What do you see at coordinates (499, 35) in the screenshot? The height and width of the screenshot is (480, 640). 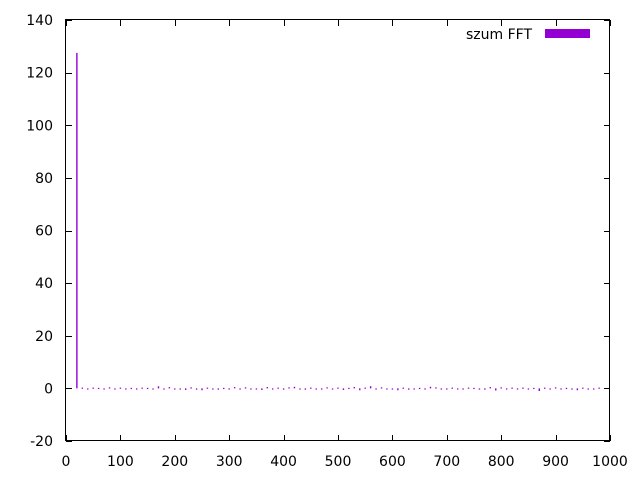 I see `legend-label: szum FFT` at bounding box center [499, 35].